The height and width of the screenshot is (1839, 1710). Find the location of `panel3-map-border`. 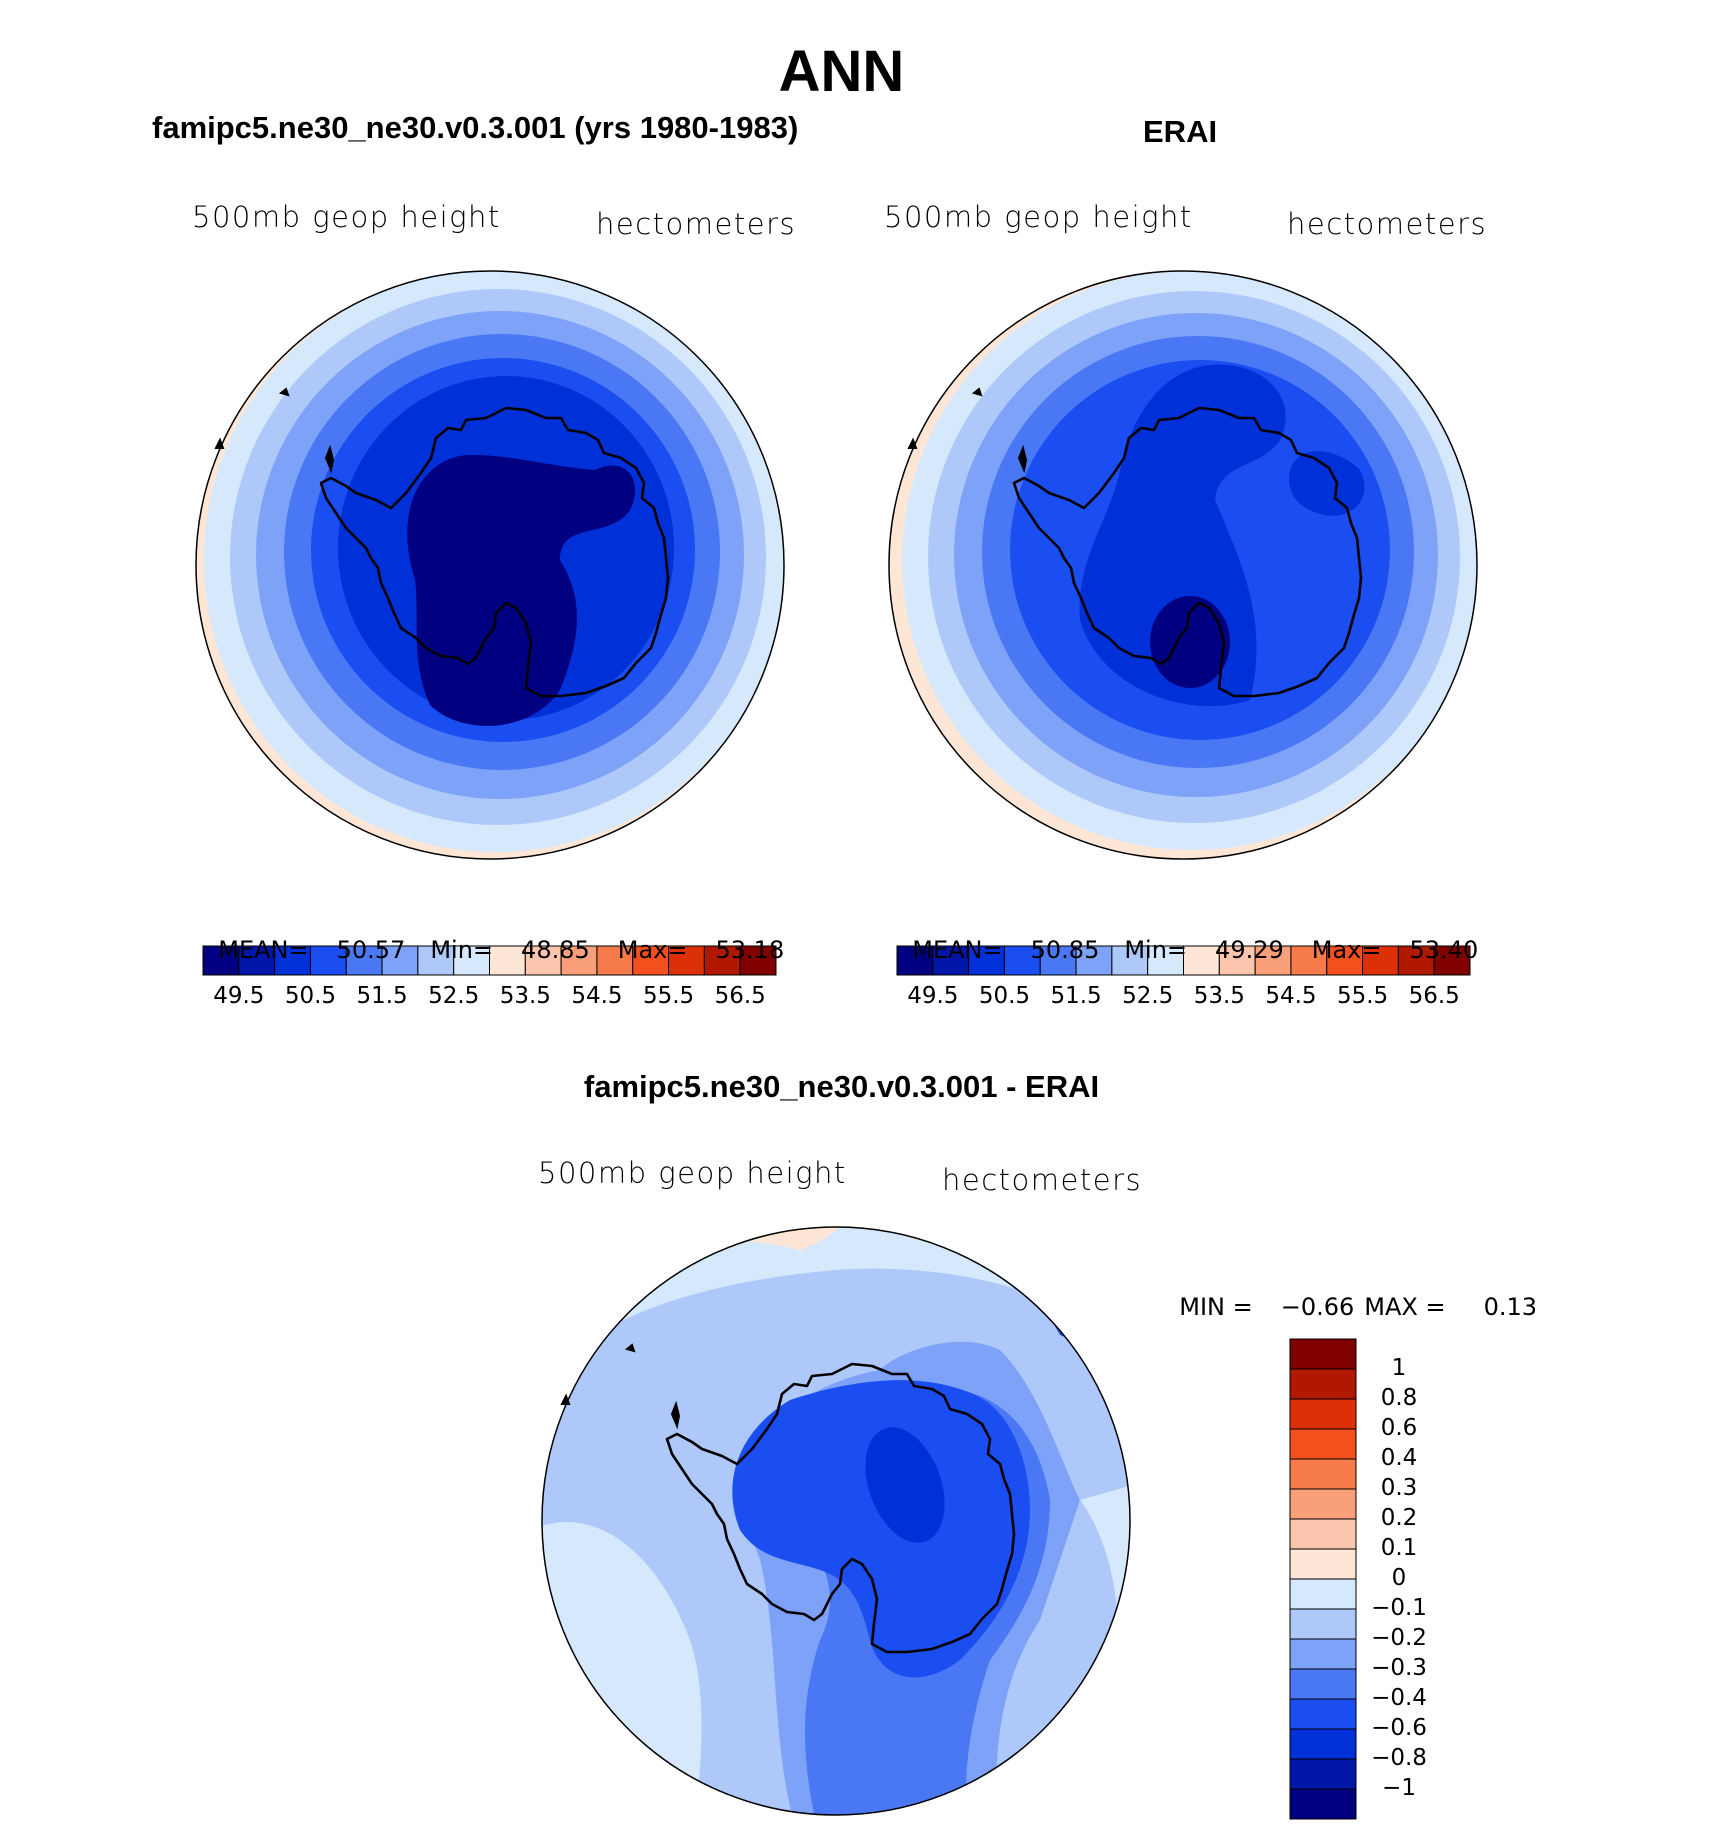

panel3-map-border is located at coordinates (836, 1521).